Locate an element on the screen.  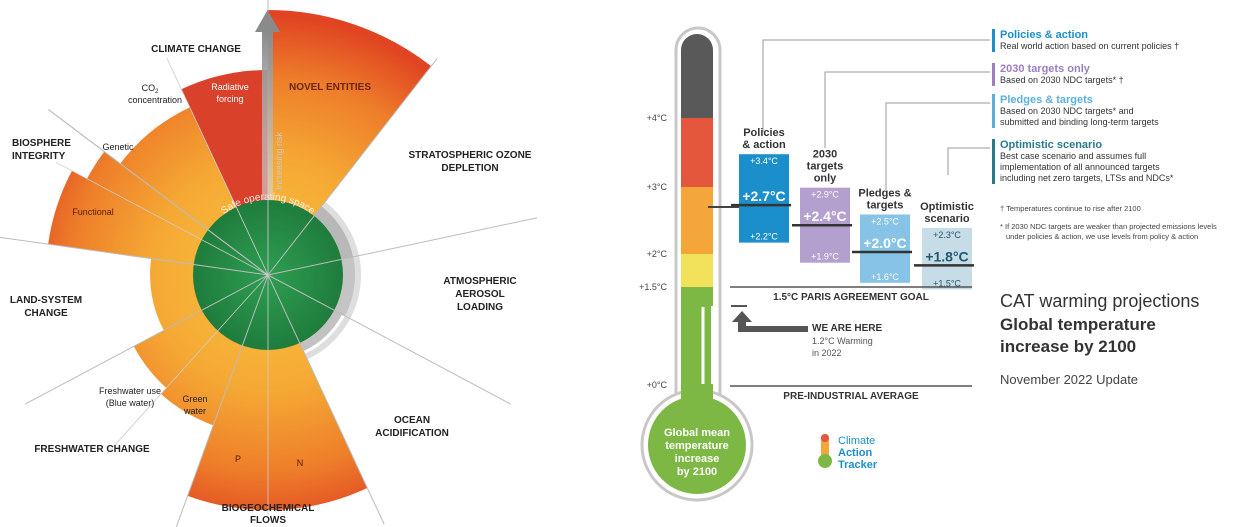
legend-title-0: Policies & action is located at coordinates (1044, 35).